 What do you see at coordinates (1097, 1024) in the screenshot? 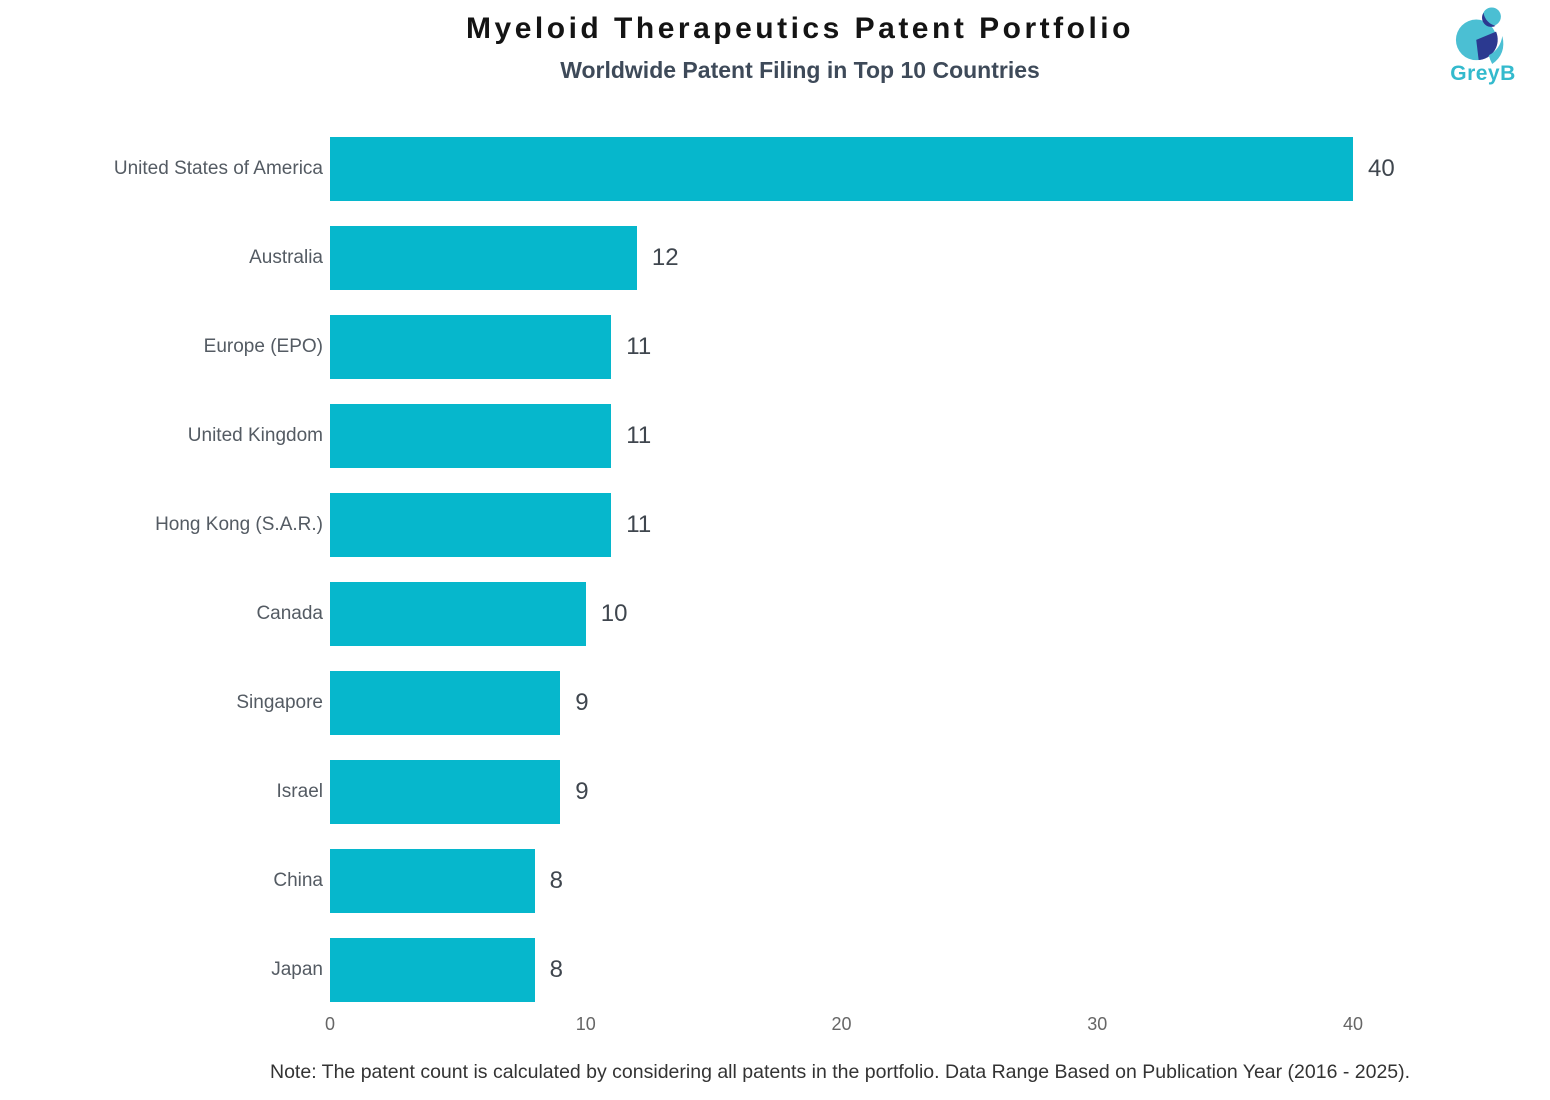
I see `x-tick-label: 30` at bounding box center [1097, 1024].